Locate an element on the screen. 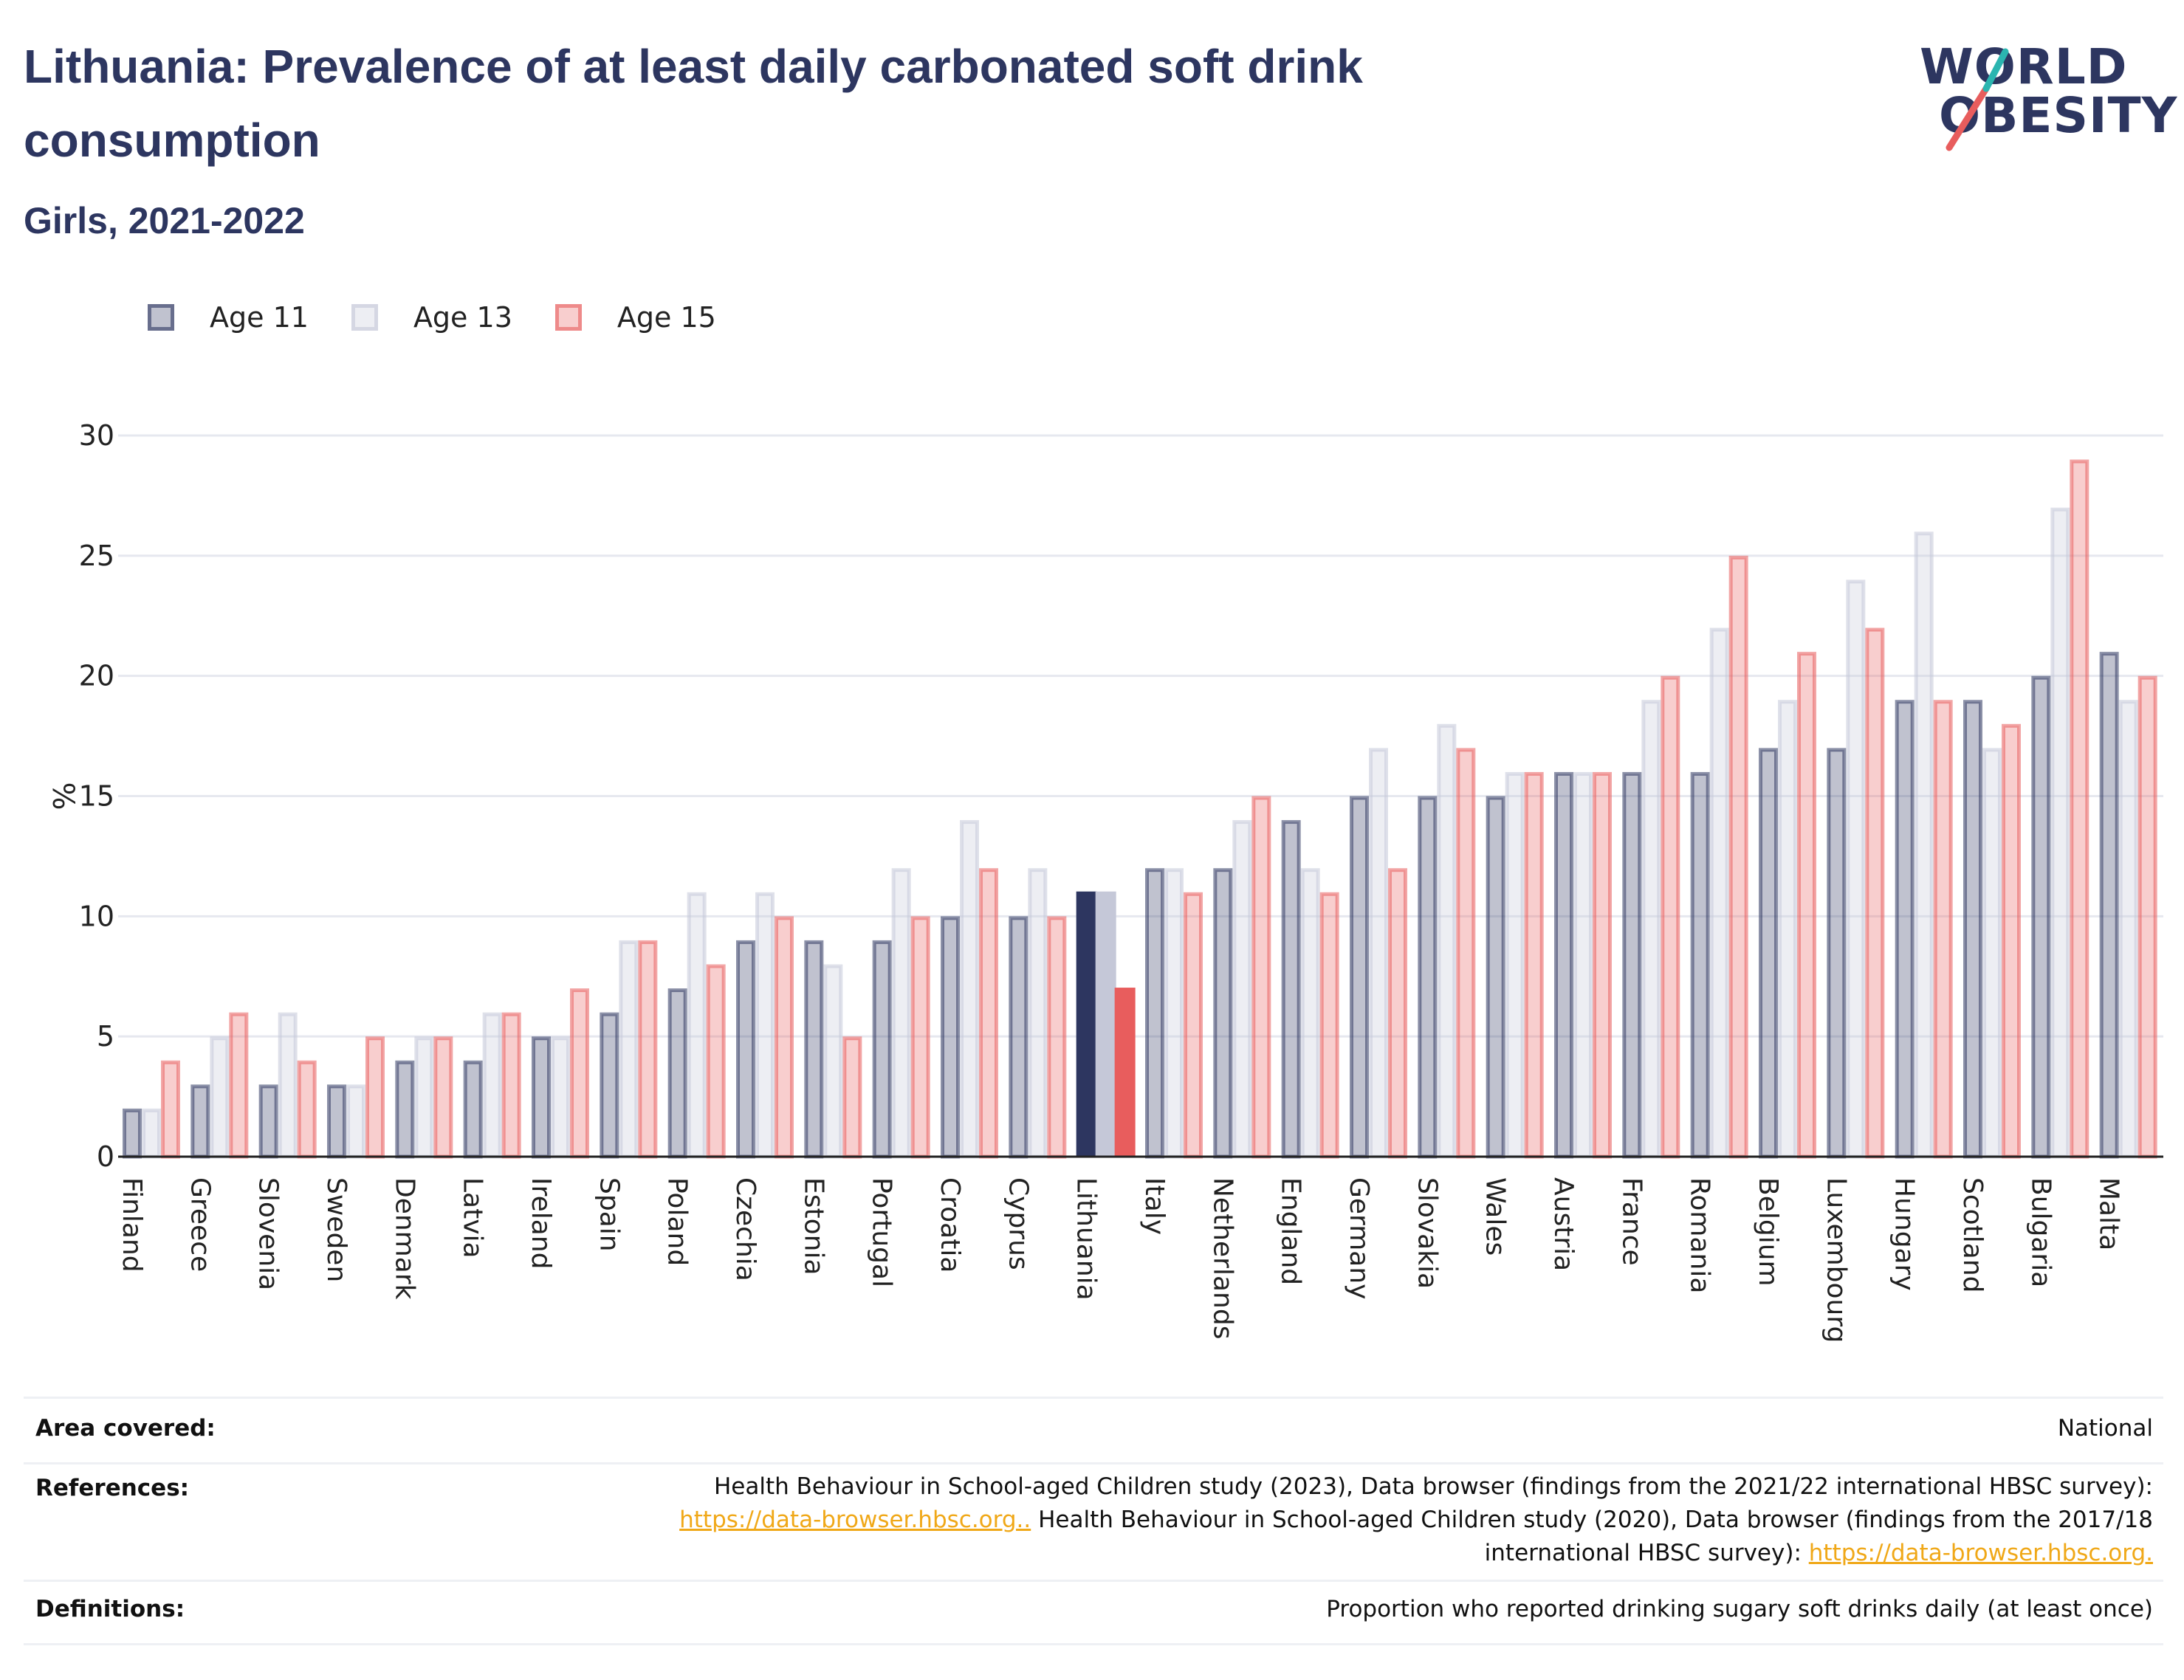  y-tick-label: 10 is located at coordinates (96, 916).